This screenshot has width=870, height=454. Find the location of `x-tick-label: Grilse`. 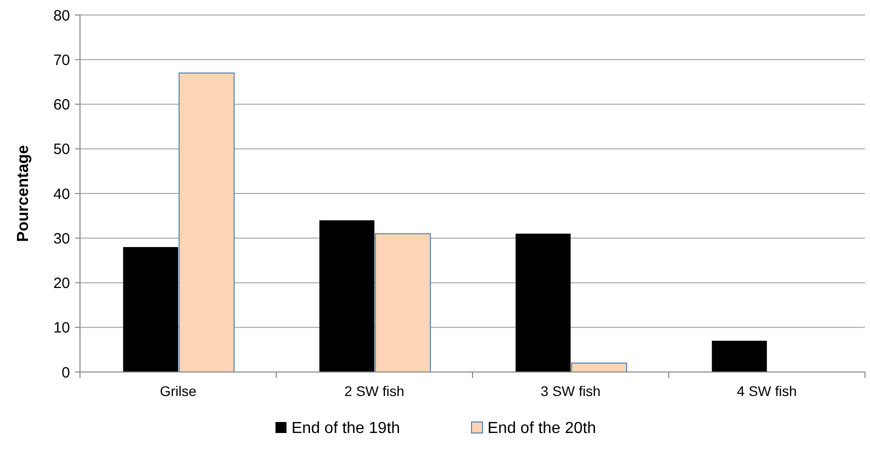

x-tick-label: Grilse is located at coordinates (178, 391).